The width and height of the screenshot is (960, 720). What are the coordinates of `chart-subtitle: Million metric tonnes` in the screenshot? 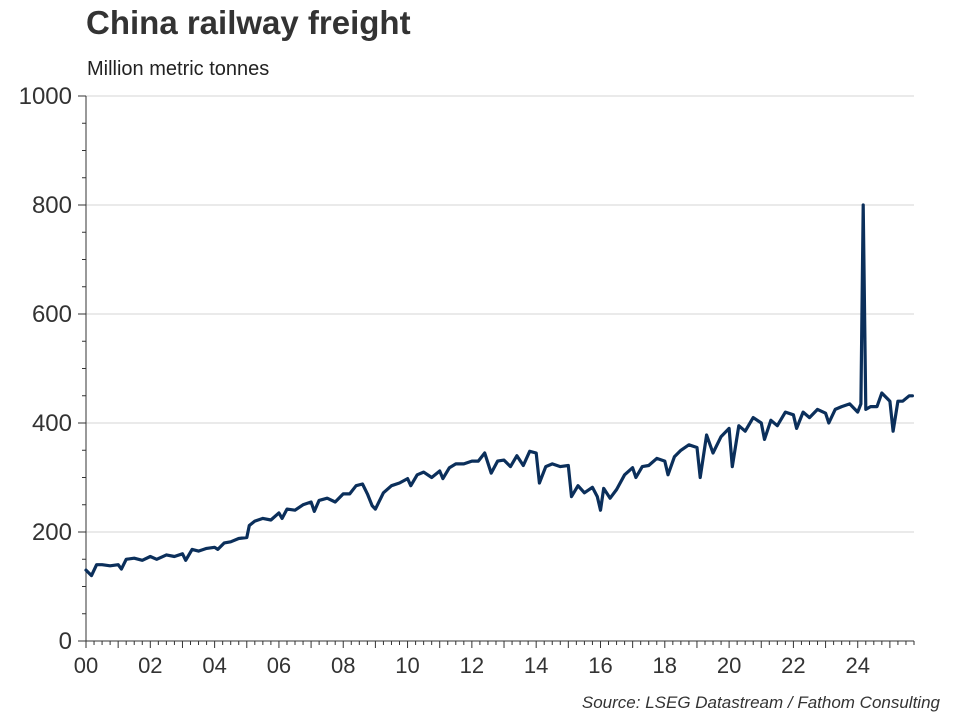 It's located at (178, 69).